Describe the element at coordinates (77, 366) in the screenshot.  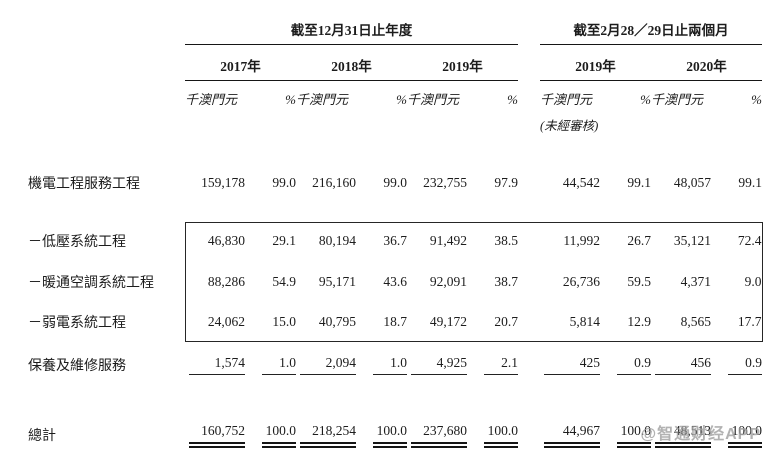
I see `row-label: 保養及維修服務` at that location.